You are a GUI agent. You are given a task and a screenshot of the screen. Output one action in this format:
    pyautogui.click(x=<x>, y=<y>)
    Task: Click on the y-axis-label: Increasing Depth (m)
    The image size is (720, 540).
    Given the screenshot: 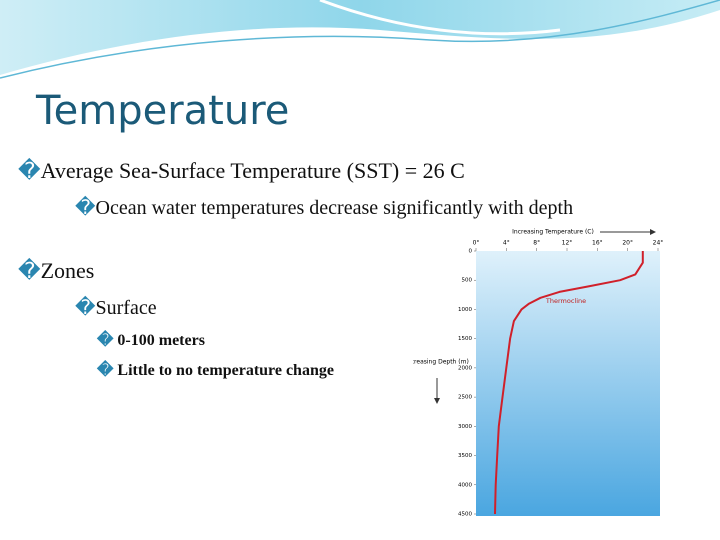 What is the action you would take?
    pyautogui.click(x=441, y=362)
    